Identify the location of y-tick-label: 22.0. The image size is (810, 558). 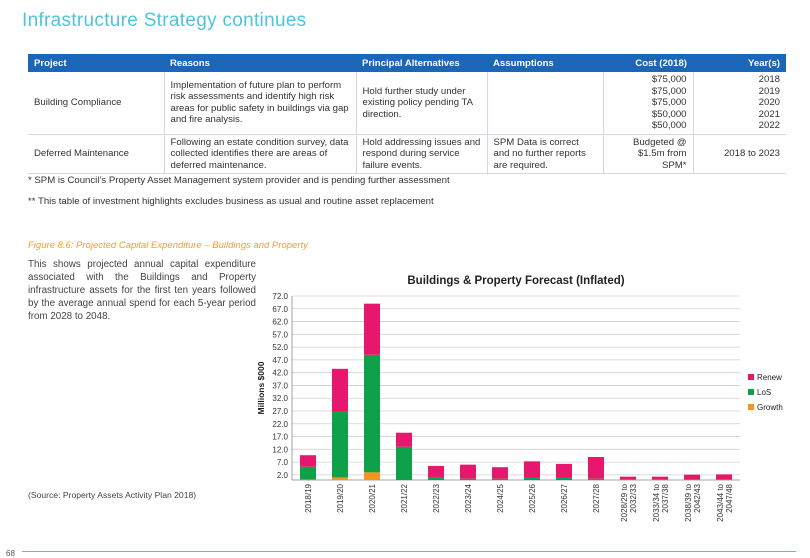
(280, 424).